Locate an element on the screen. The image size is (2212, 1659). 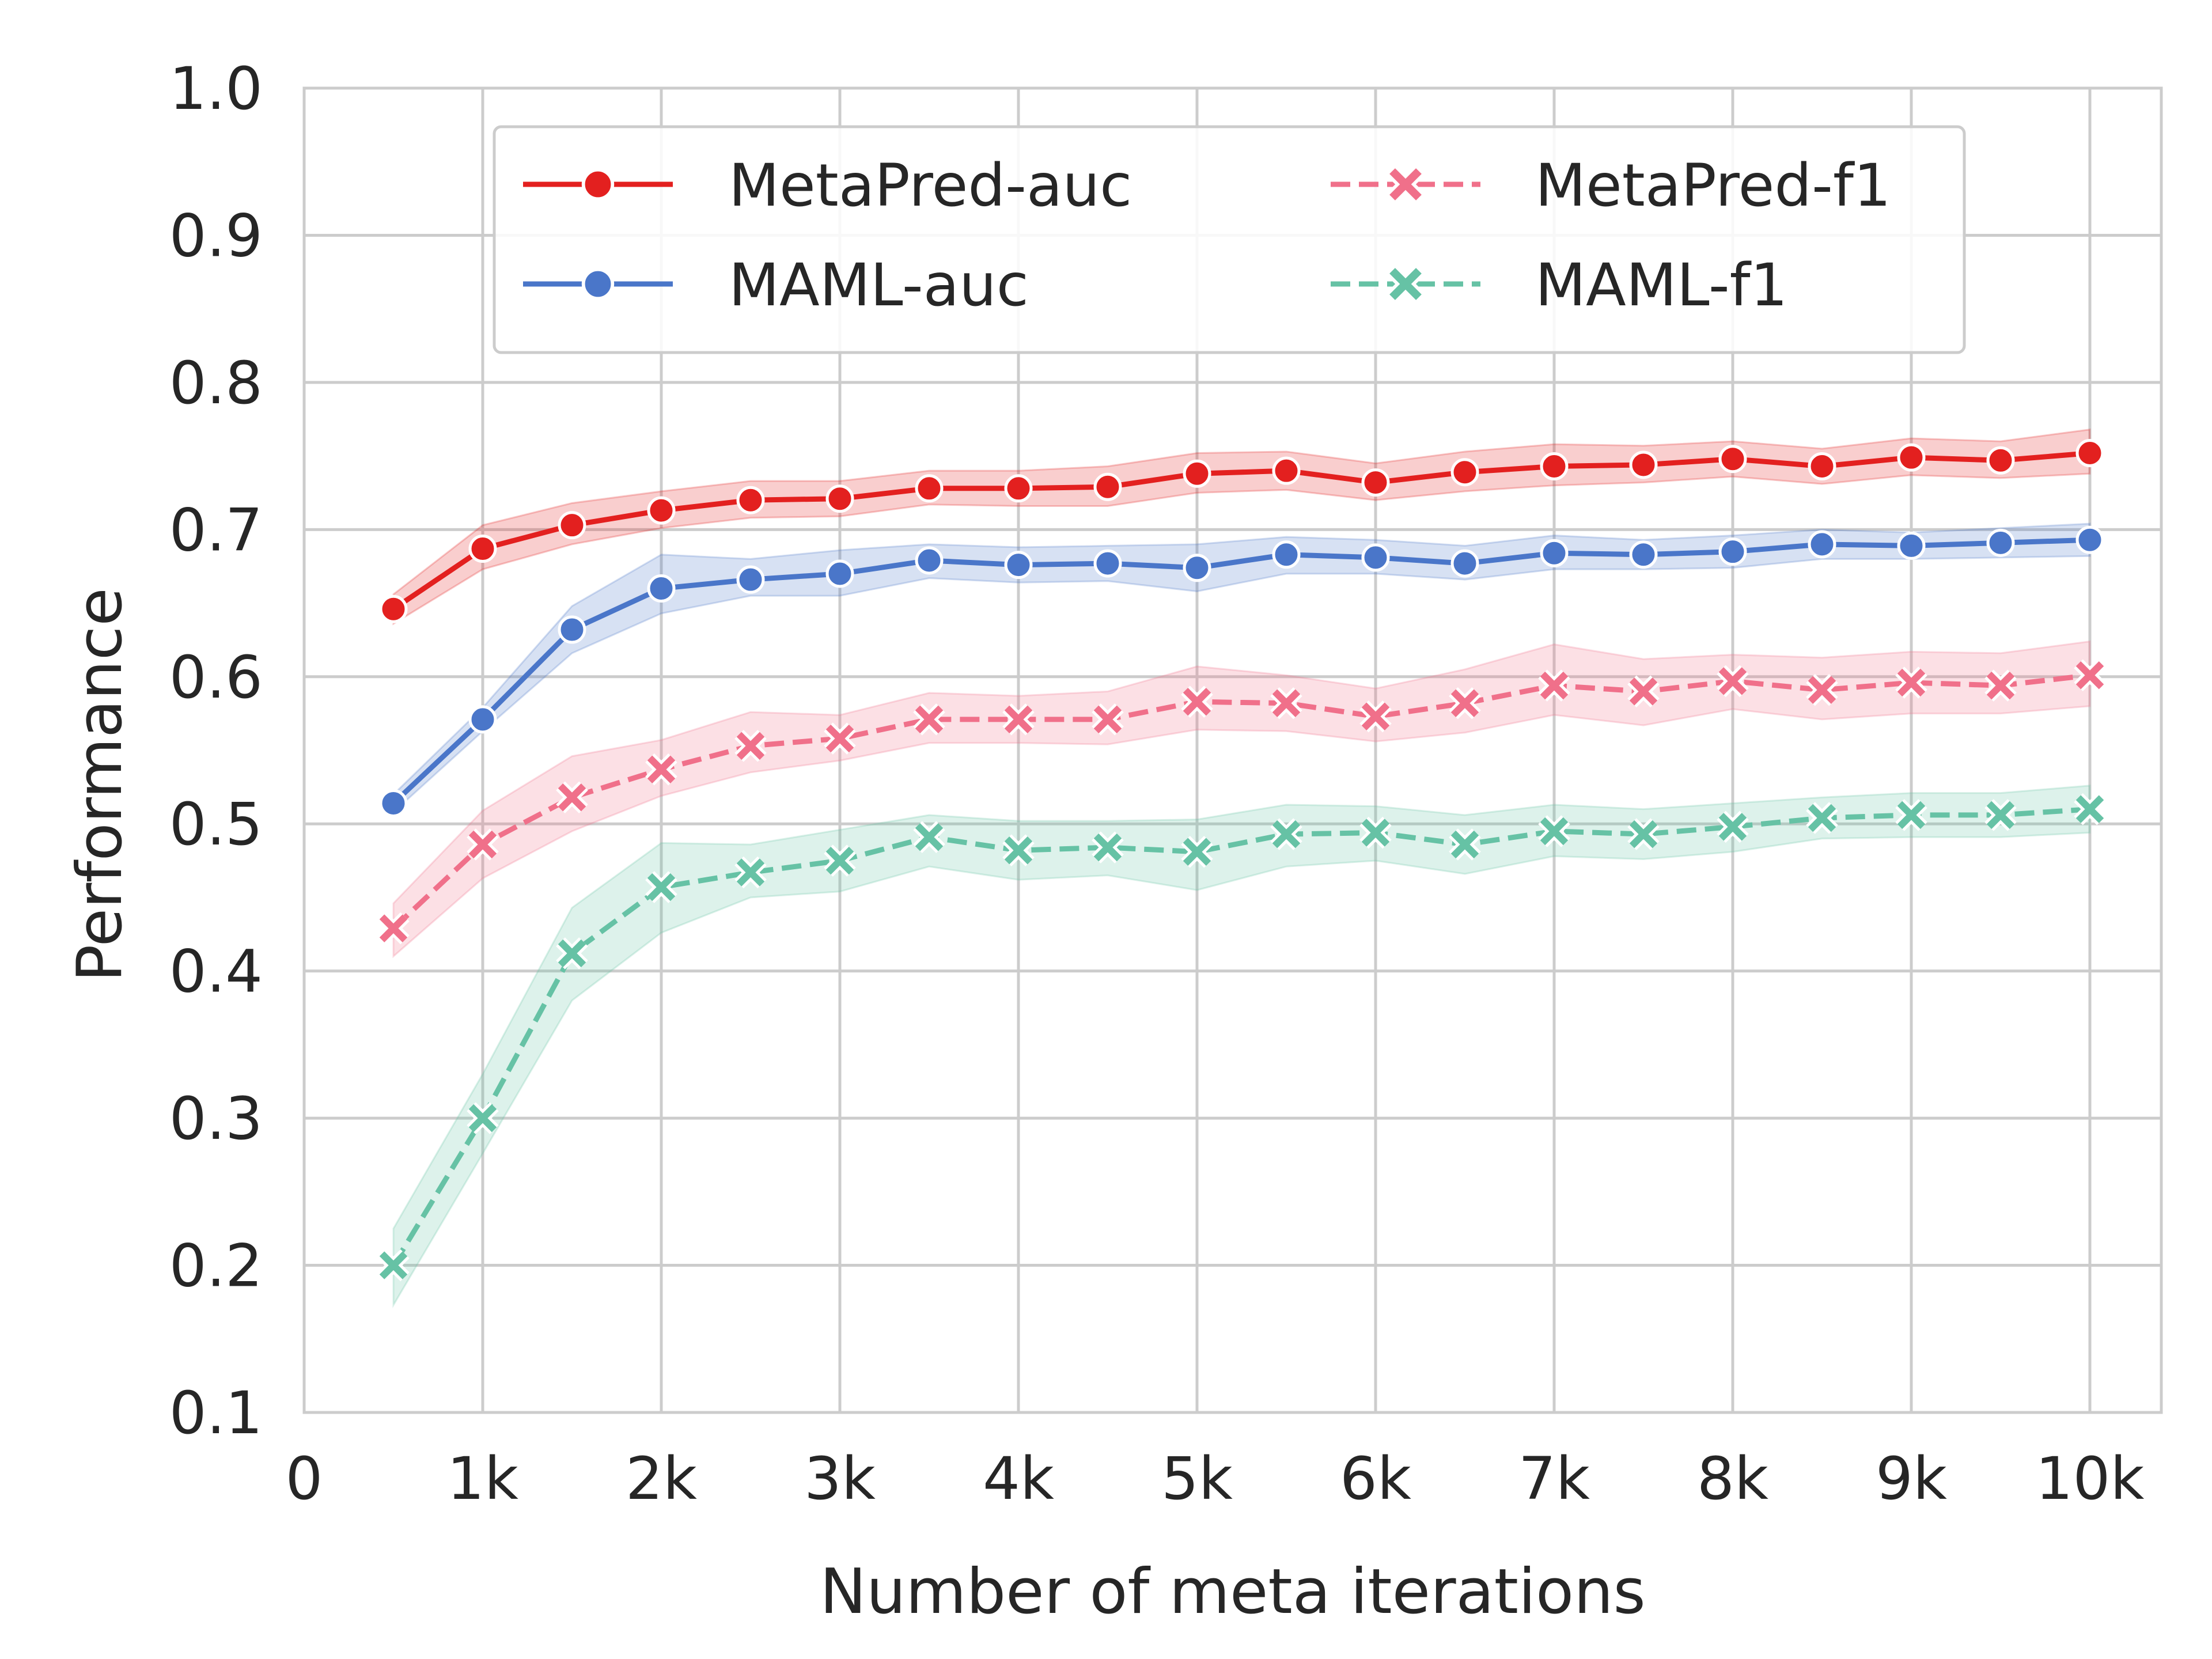
x-tick-label: 9k is located at coordinates (1911, 1479).